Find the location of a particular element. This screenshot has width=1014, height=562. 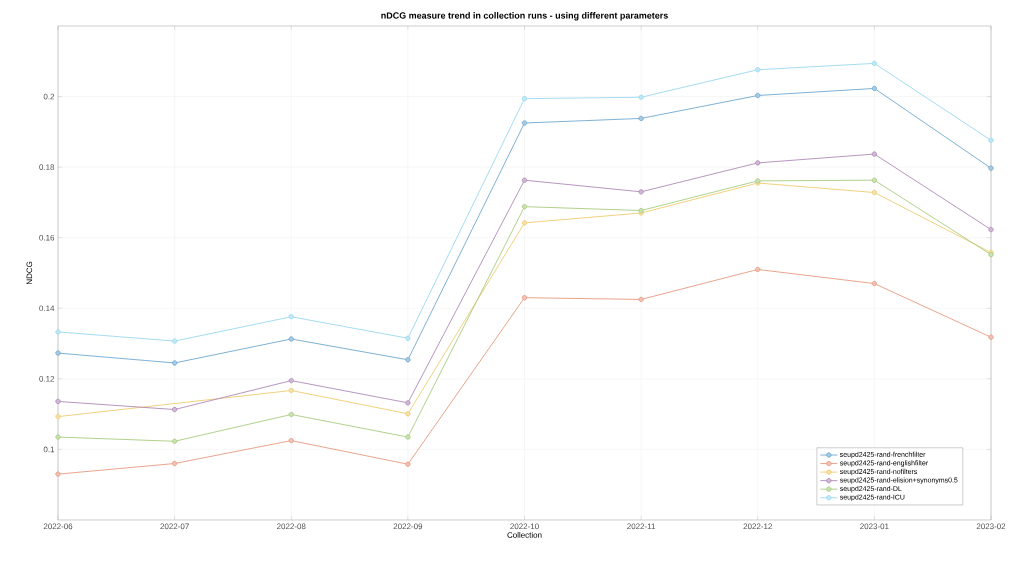

chart-title: nDCG measure trend in collection runs - using different parameters is located at coordinates (524, 16).